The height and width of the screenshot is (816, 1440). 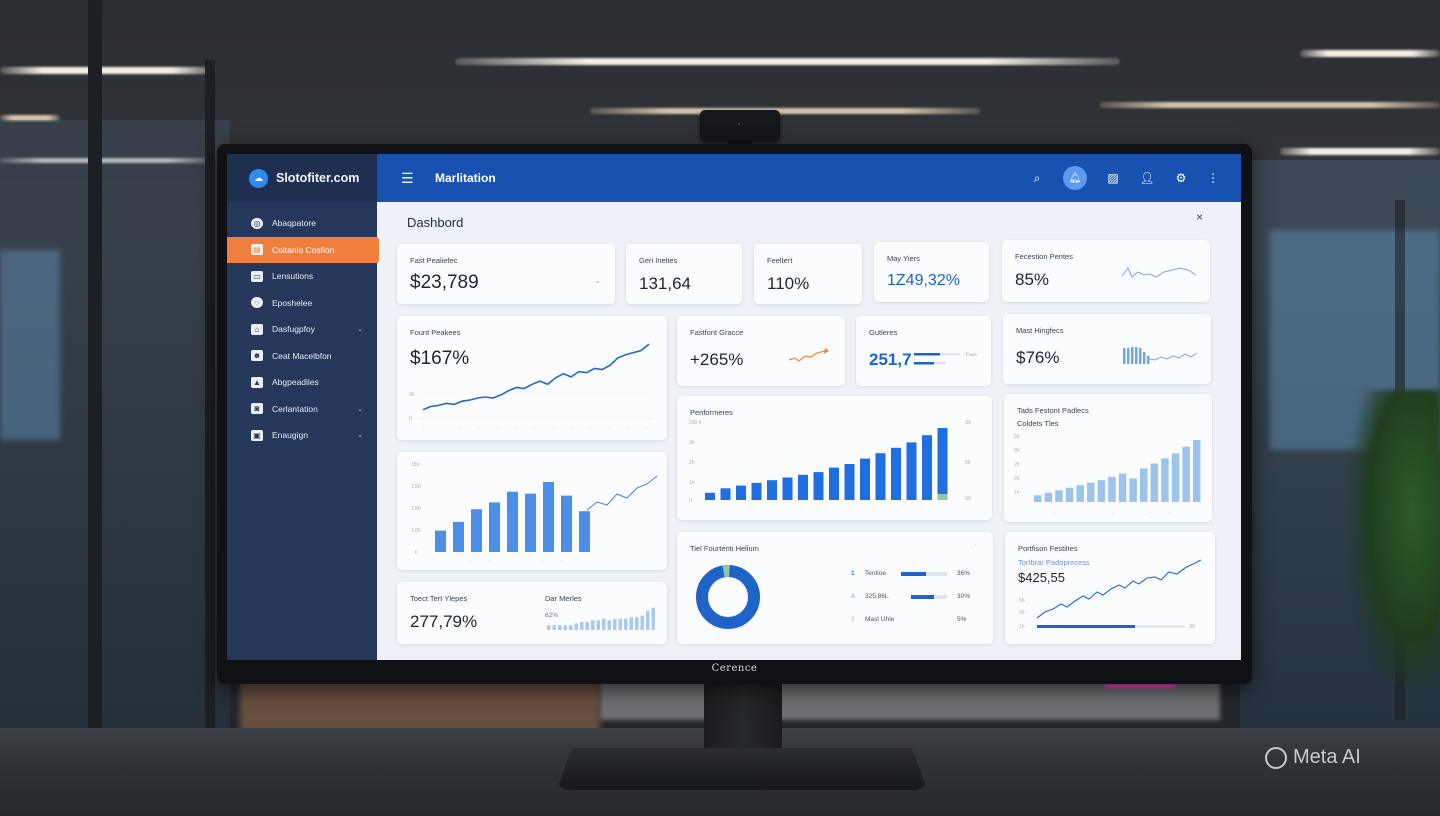 I want to click on card-value: 277,79%, so click(x=444, y=621).